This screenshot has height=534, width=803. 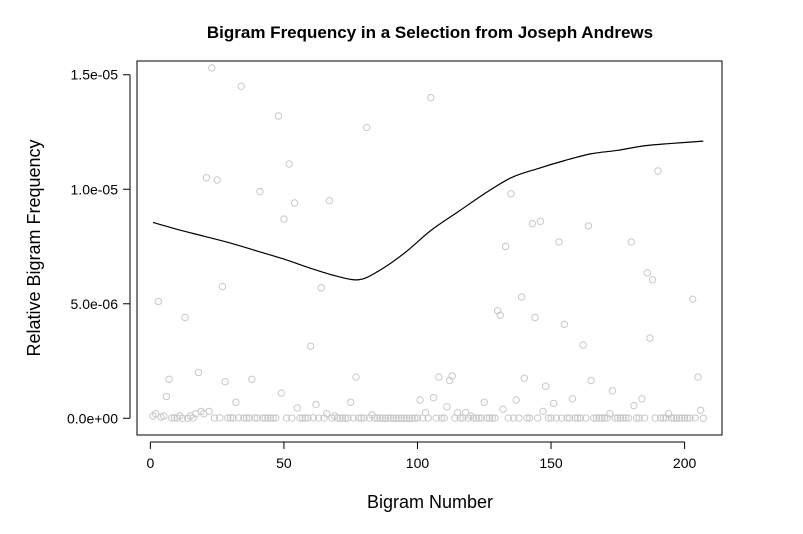 I want to click on x-tick-label: 200, so click(x=685, y=463).